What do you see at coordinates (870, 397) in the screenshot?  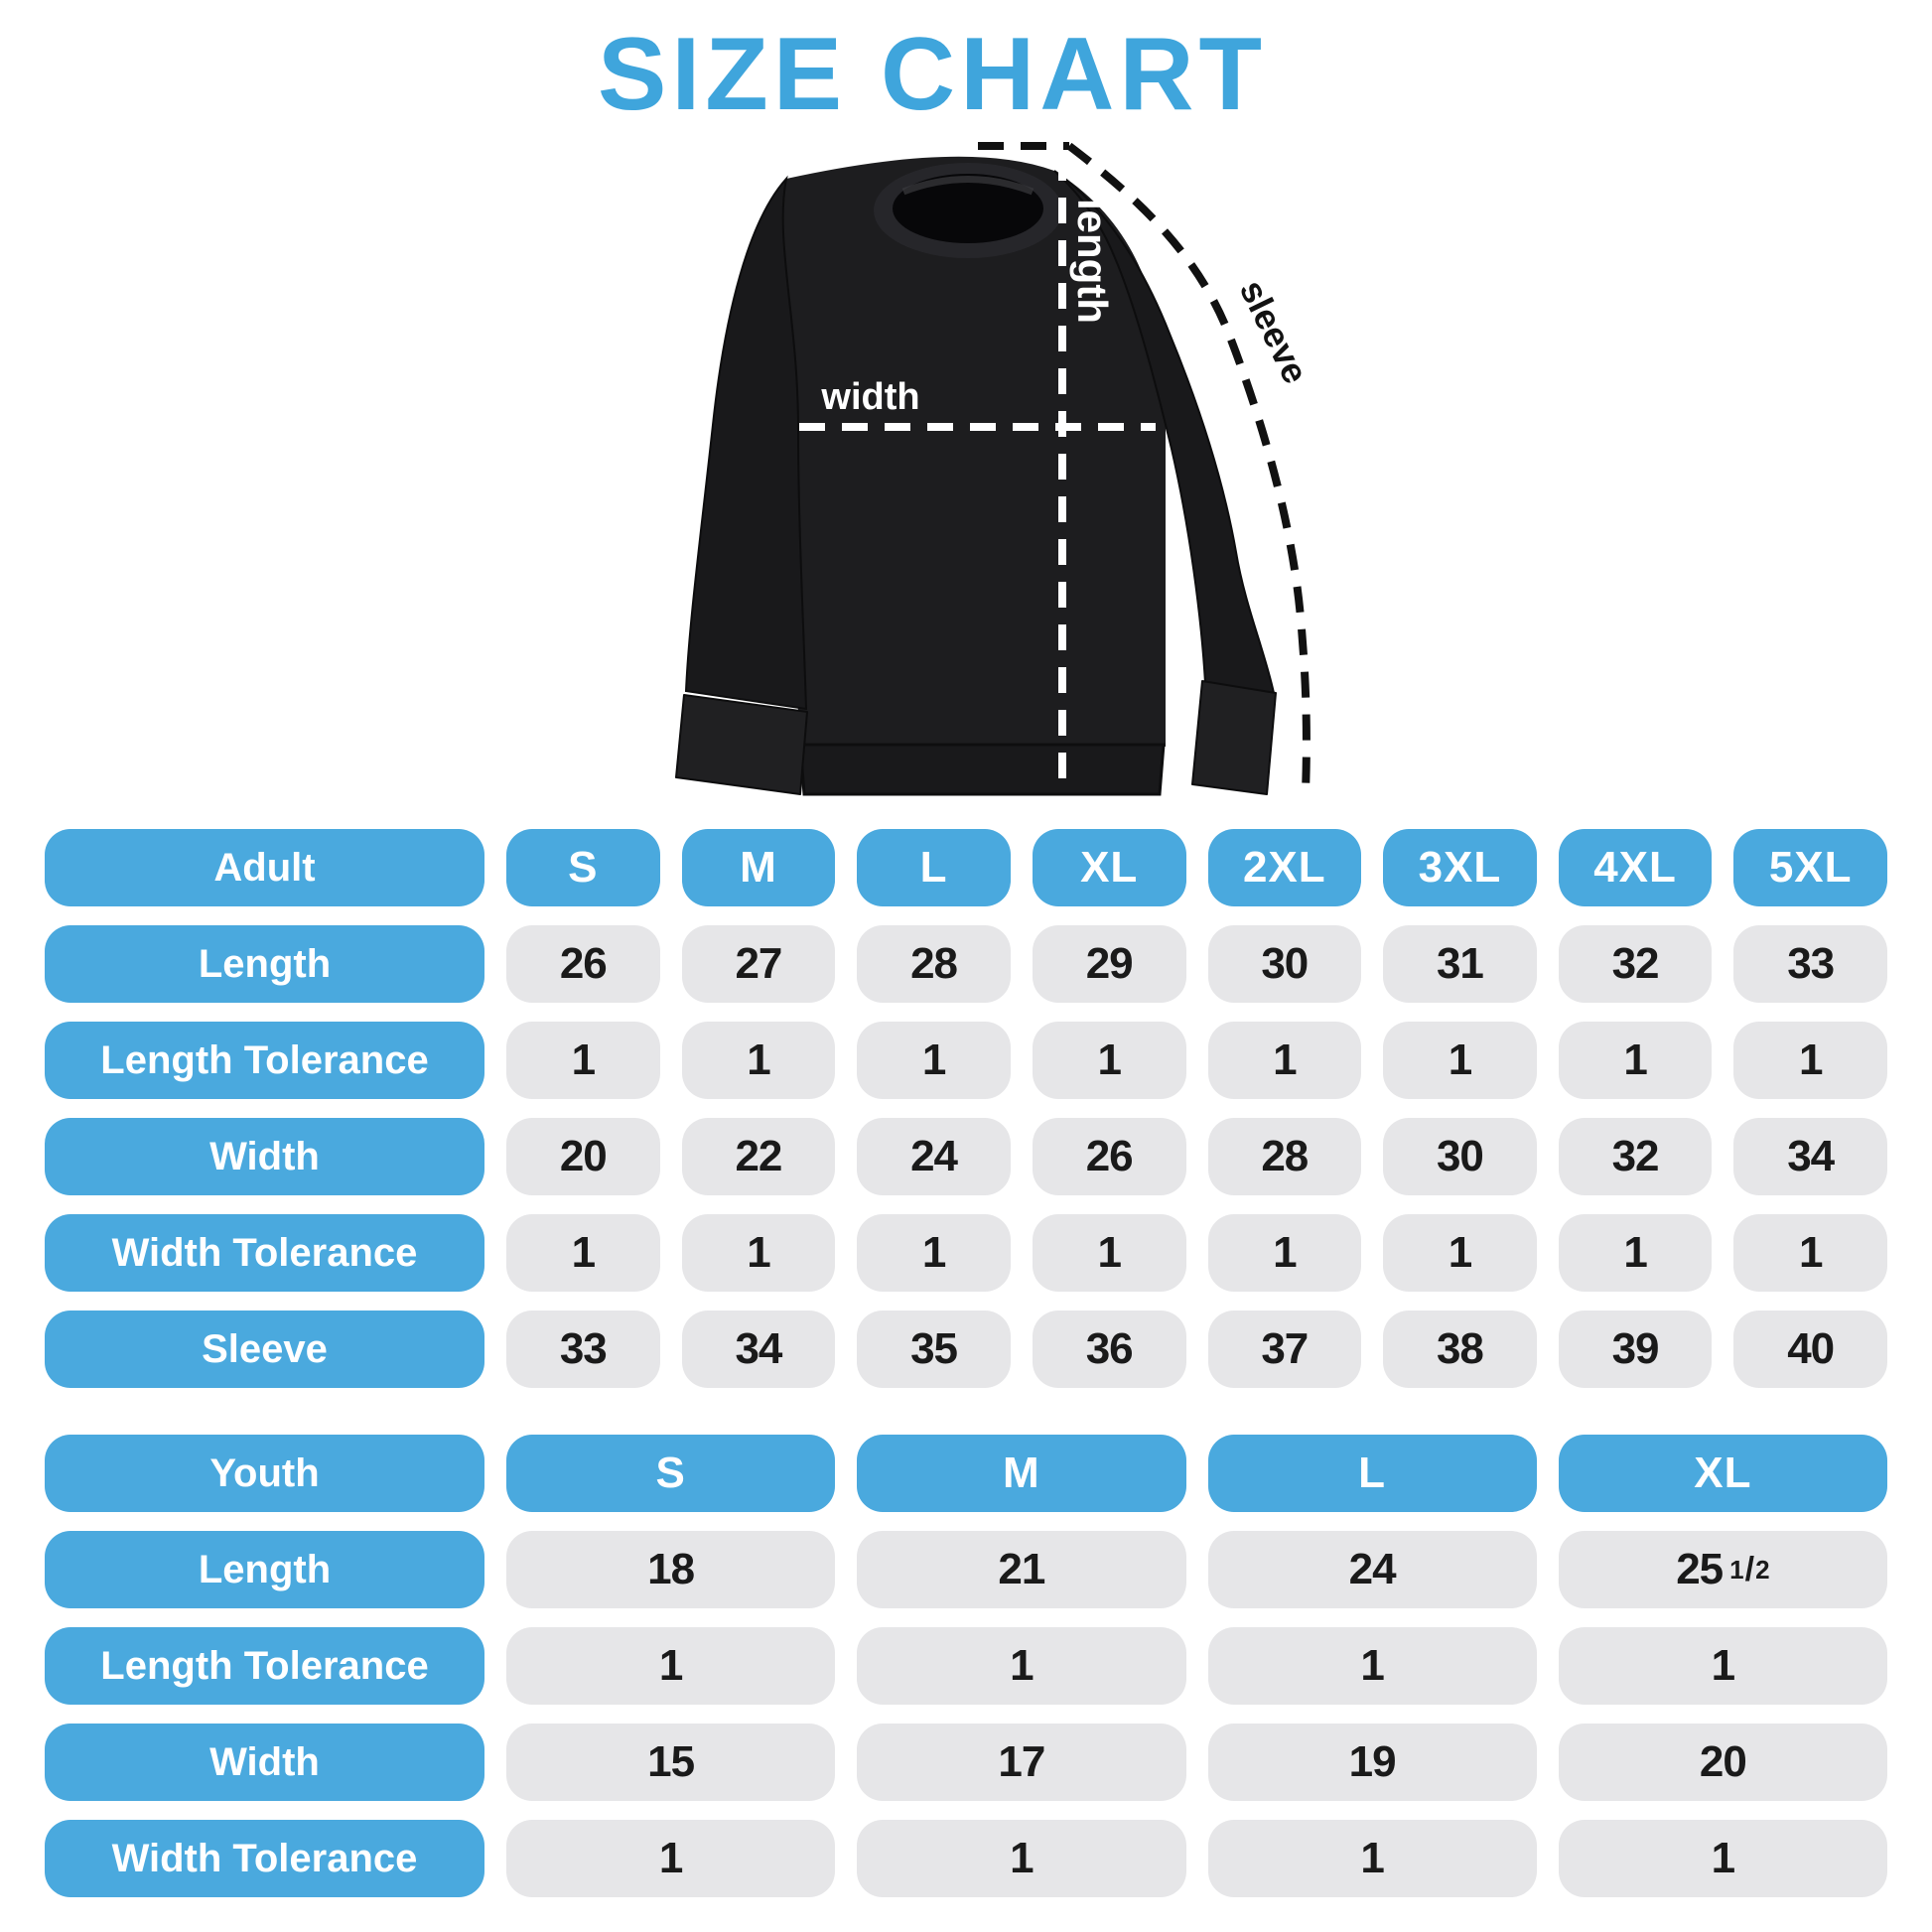 I see `width-label: width` at bounding box center [870, 397].